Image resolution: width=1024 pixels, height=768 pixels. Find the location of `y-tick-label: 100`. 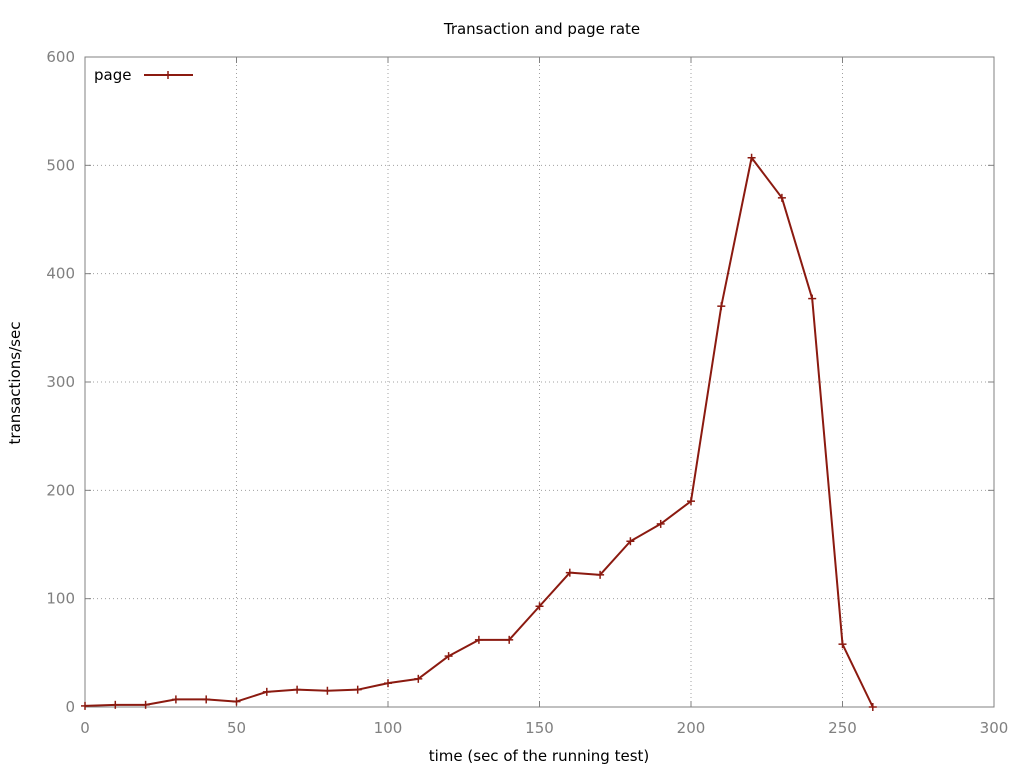

y-tick-label: 100 is located at coordinates (60, 599).